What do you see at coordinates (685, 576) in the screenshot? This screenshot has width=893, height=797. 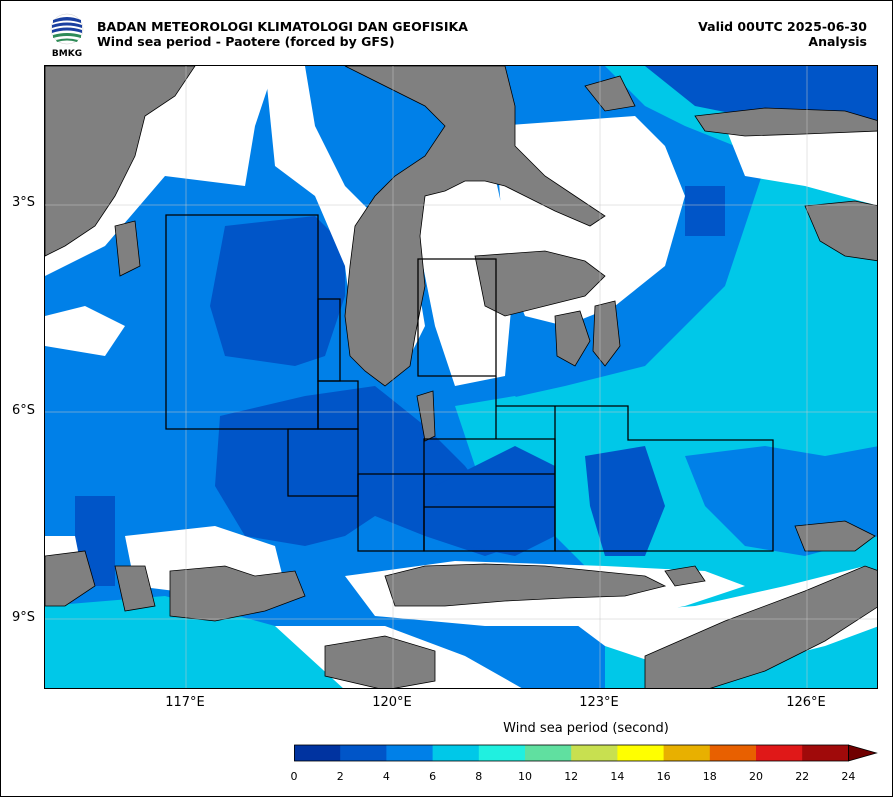 I see `land-alor` at bounding box center [685, 576].